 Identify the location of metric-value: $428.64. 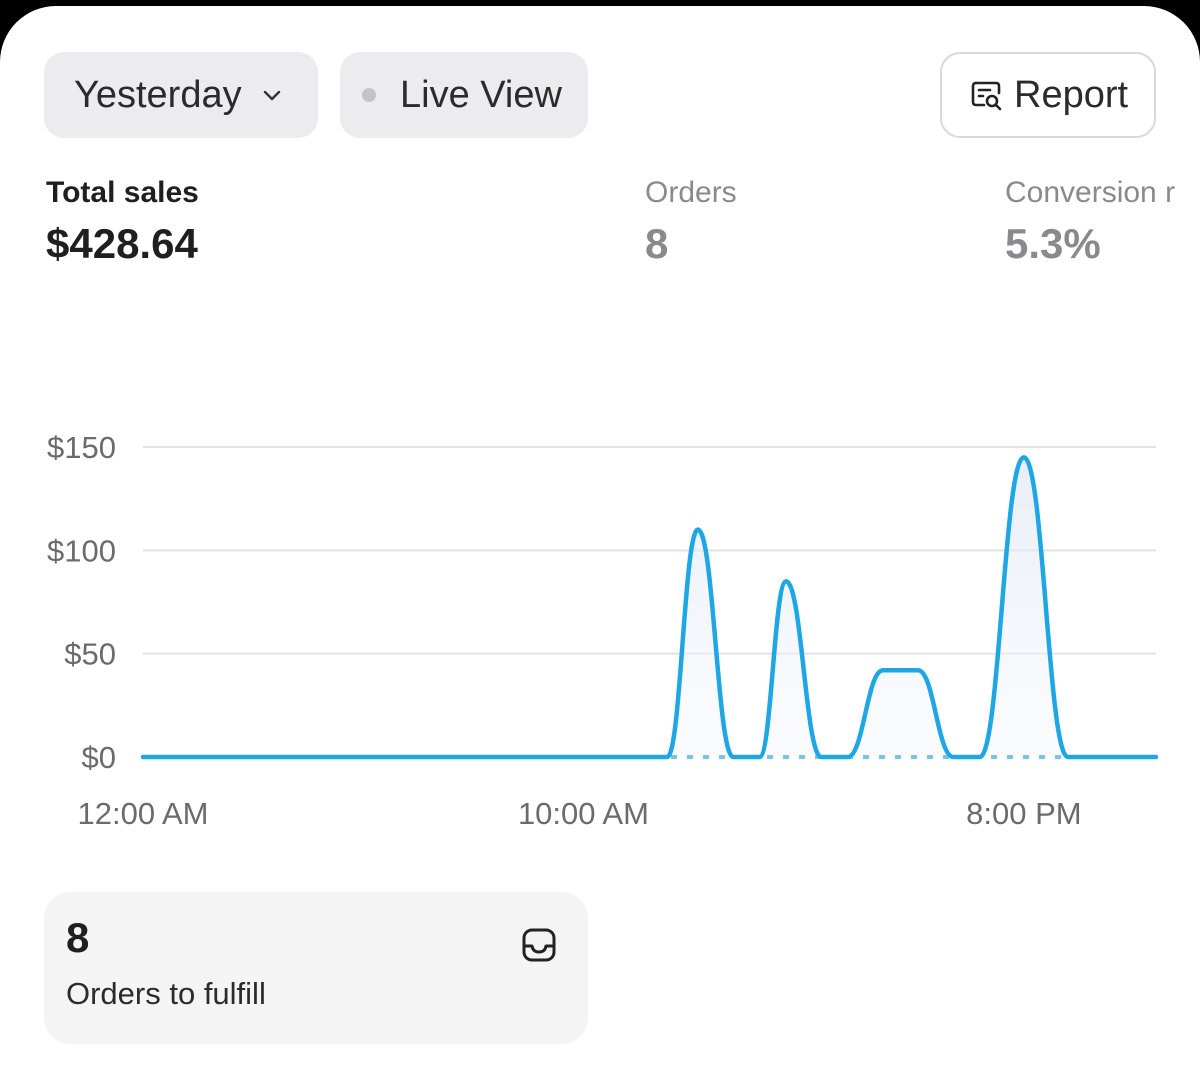
(122, 244).